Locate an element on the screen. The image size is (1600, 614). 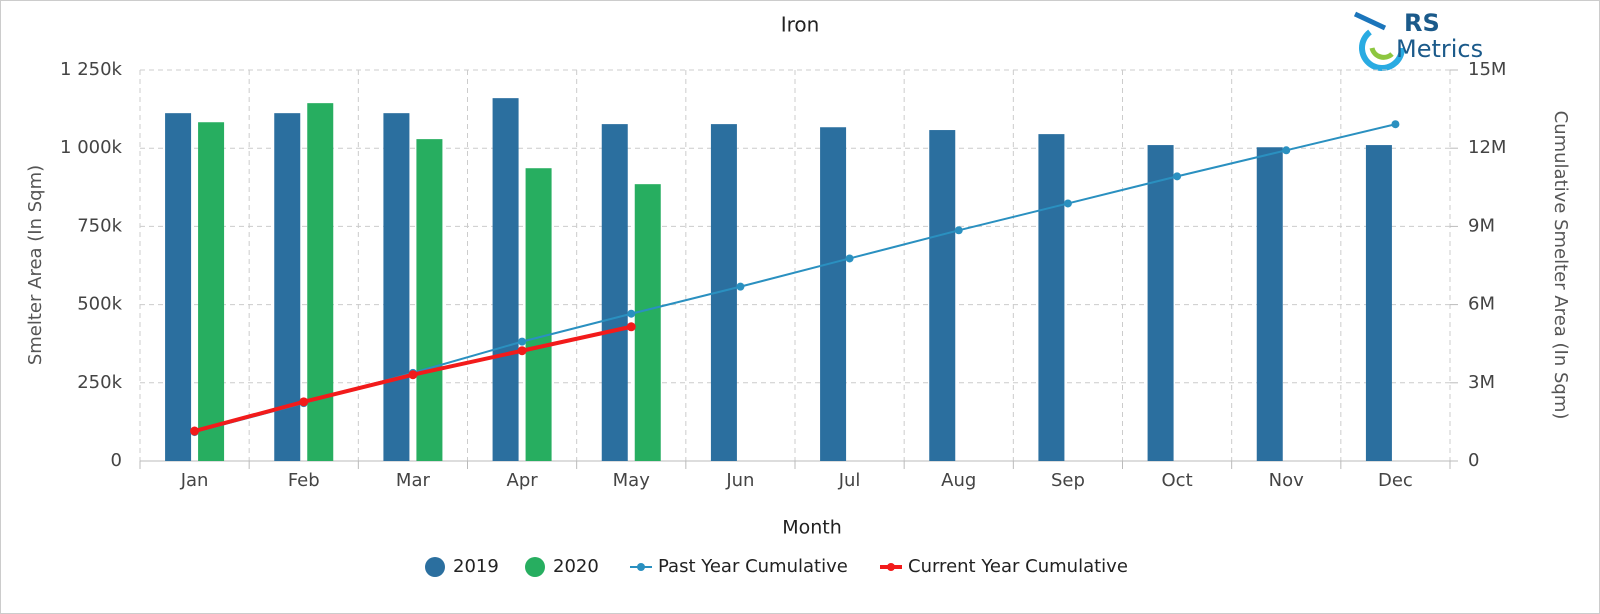
logo-text: Metrics is located at coordinates (1439, 49).